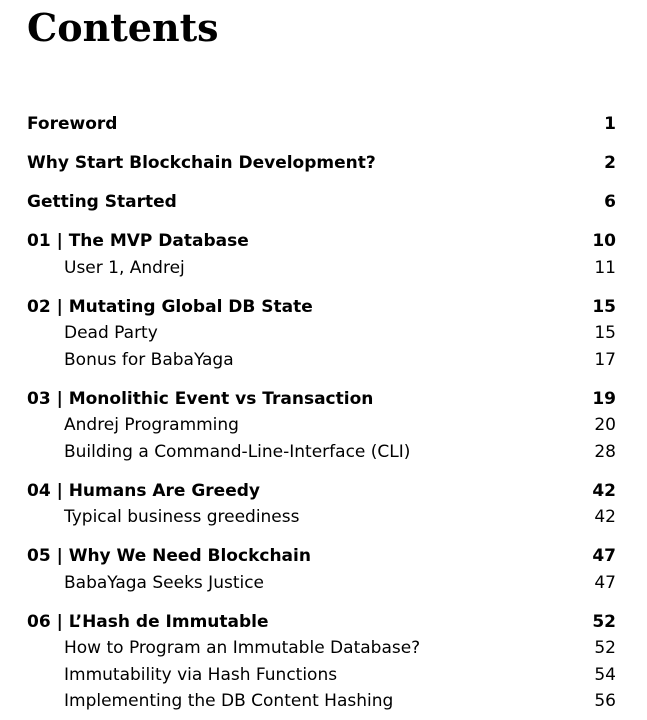 This screenshot has width=647, height=720. I want to click on section-entry: BabaYaga Seeks Justice 47, so click(340, 583).